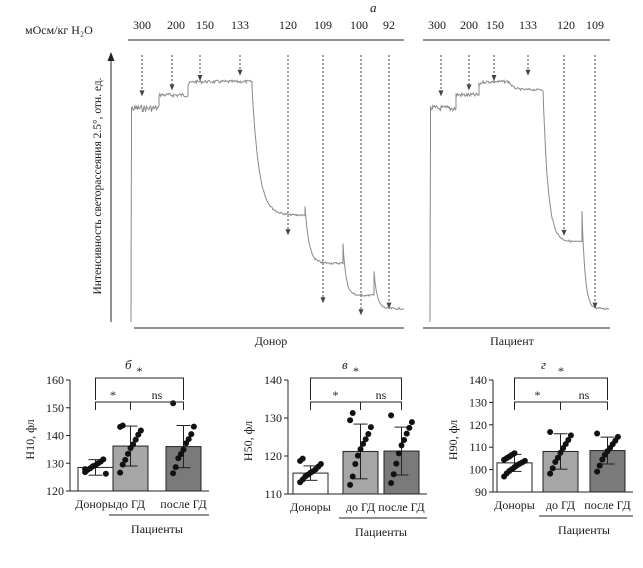 This screenshot has width=643, height=568. What do you see at coordinates (519, 201) in the screenshot?
I see `patient-trace` at bounding box center [519, 201].